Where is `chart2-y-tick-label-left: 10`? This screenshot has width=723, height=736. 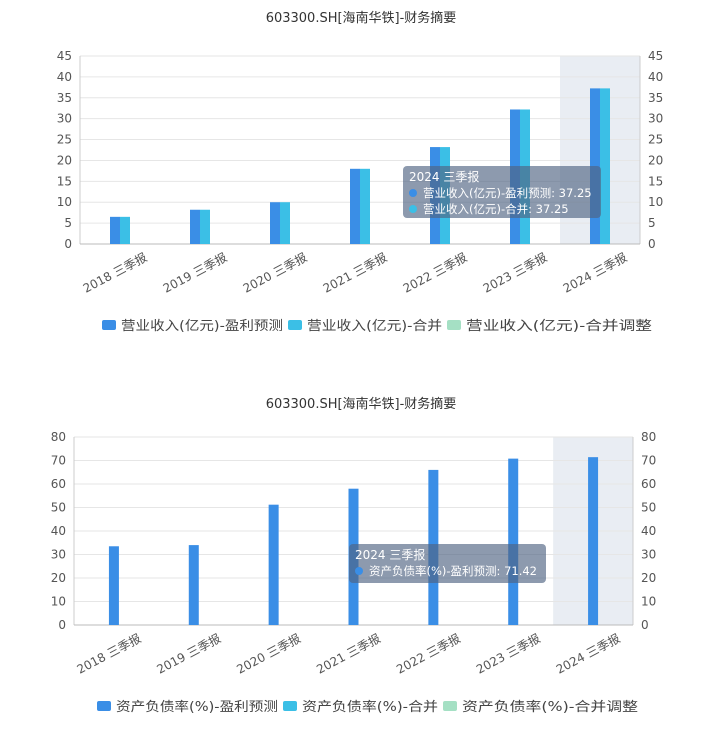 chart2-y-tick-label-left: 10 is located at coordinates (58, 602).